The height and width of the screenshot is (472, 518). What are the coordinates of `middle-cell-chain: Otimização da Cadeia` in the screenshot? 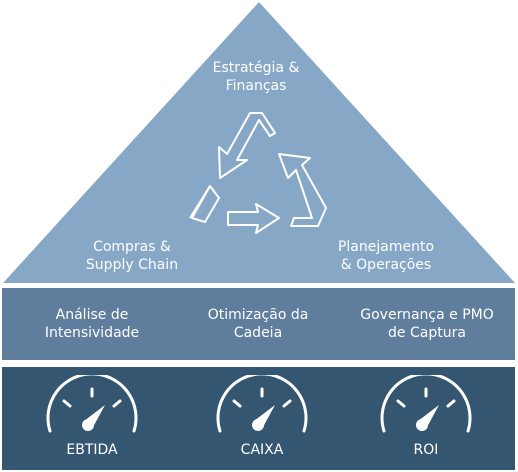 It's located at (258, 324).